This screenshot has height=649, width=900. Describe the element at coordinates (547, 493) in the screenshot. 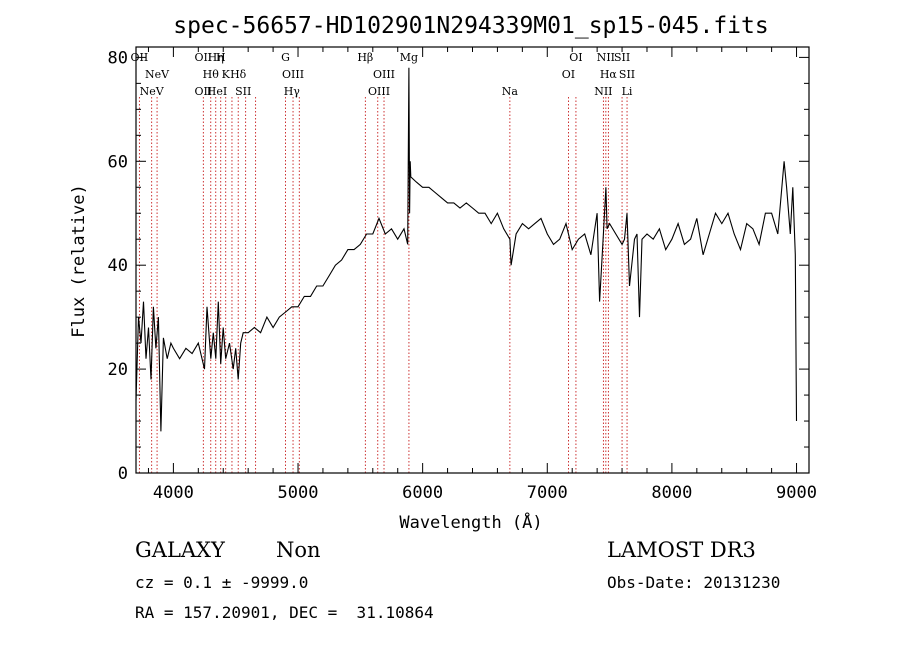

I see `x-tick-label: 7000` at that location.